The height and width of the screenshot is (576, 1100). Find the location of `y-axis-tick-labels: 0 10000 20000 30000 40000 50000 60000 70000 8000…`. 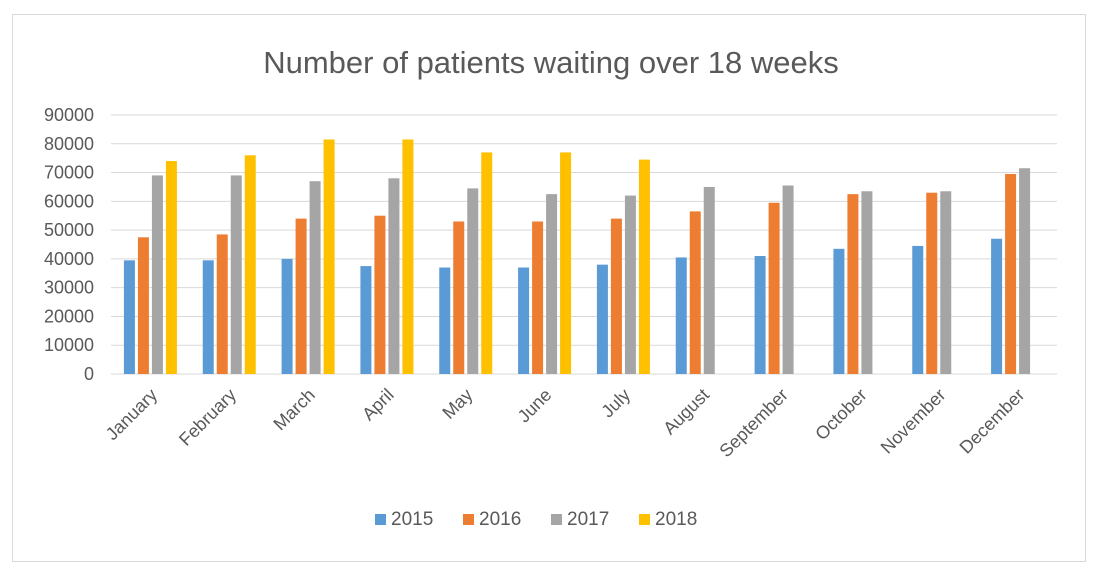

y-axis-tick-labels: 0 10000 20000 30000 40000 50000 60000 70000 8000… is located at coordinates (69, 244).